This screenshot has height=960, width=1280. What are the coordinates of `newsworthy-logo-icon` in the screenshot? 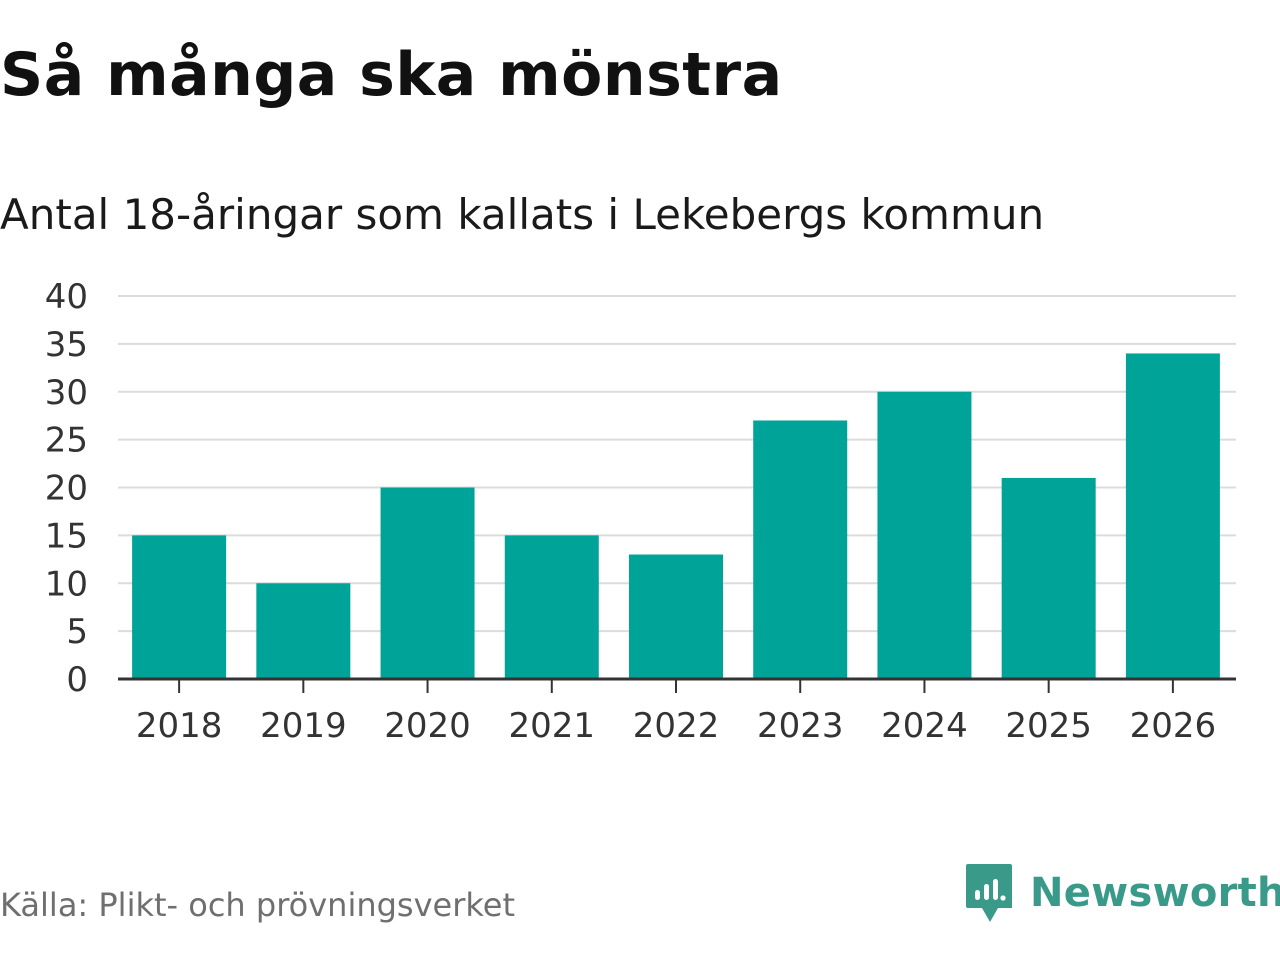 It's located at (989, 893).